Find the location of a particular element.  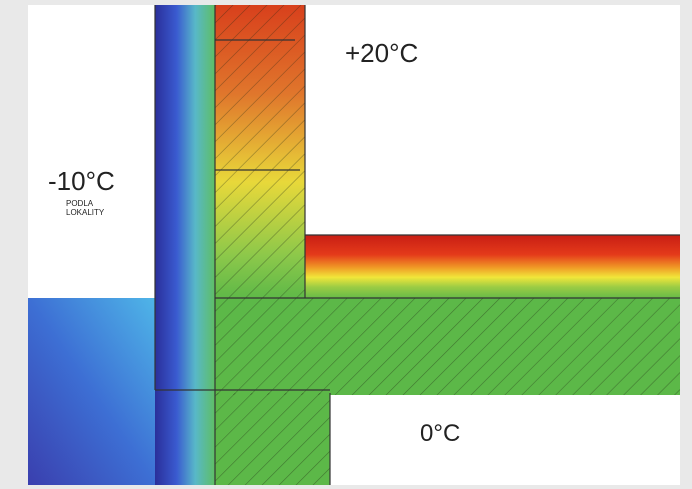

ground-temp: 0°C is located at coordinates (440, 433).